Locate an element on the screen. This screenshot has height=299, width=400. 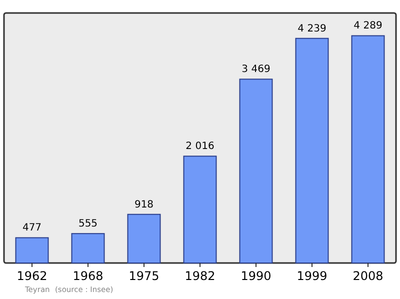
data-label: 477 is located at coordinates (32, 228).